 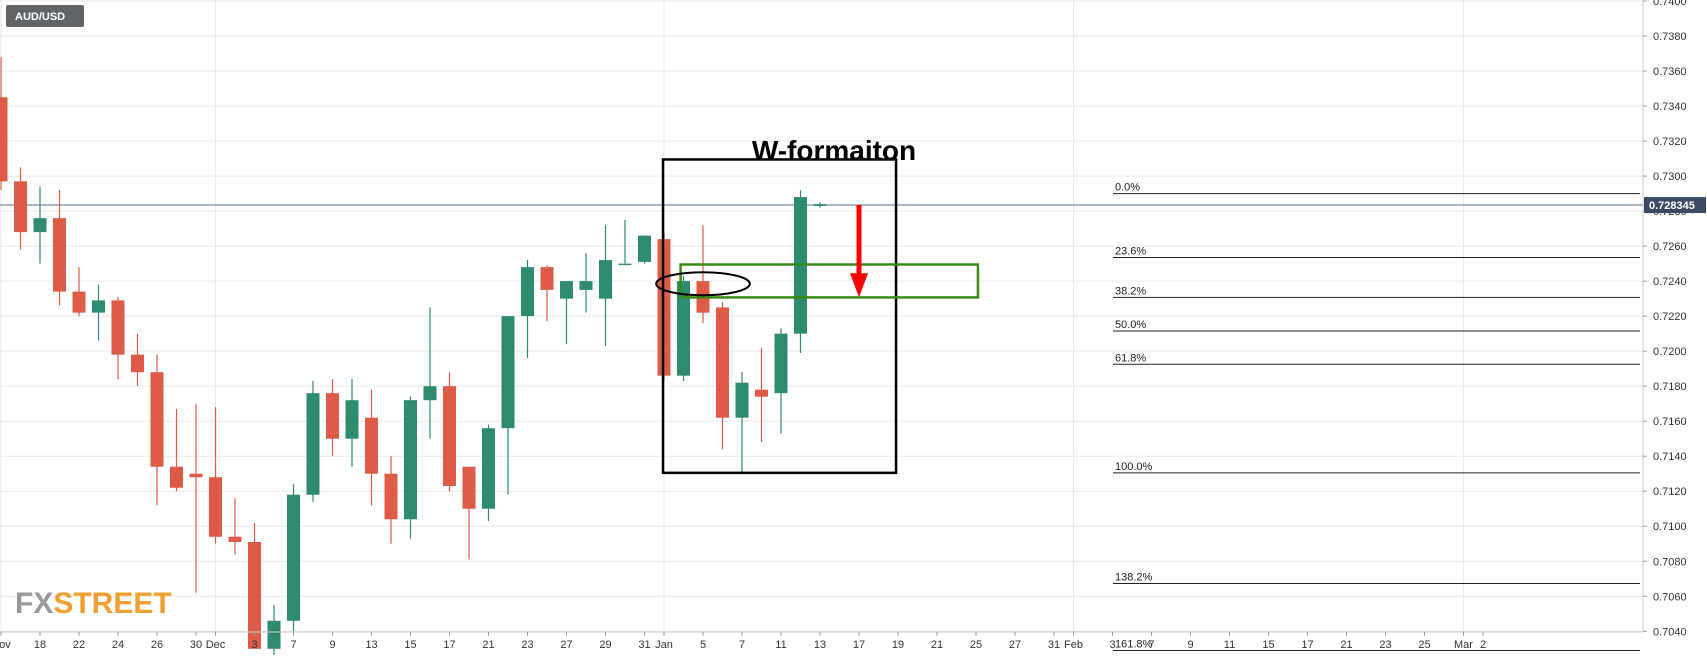 I want to click on y-tick-label: 0.7220, so click(x=1670, y=317).